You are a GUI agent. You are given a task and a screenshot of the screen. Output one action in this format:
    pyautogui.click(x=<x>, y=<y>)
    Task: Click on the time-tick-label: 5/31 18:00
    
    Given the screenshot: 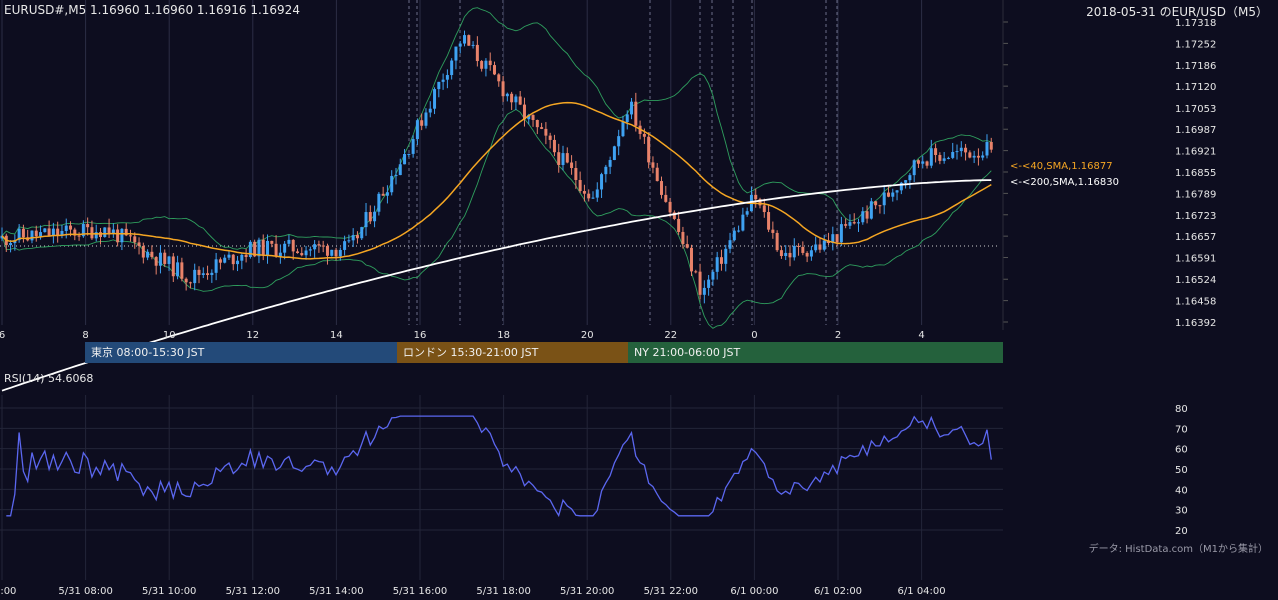 What is the action you would take?
    pyautogui.click(x=503, y=591)
    